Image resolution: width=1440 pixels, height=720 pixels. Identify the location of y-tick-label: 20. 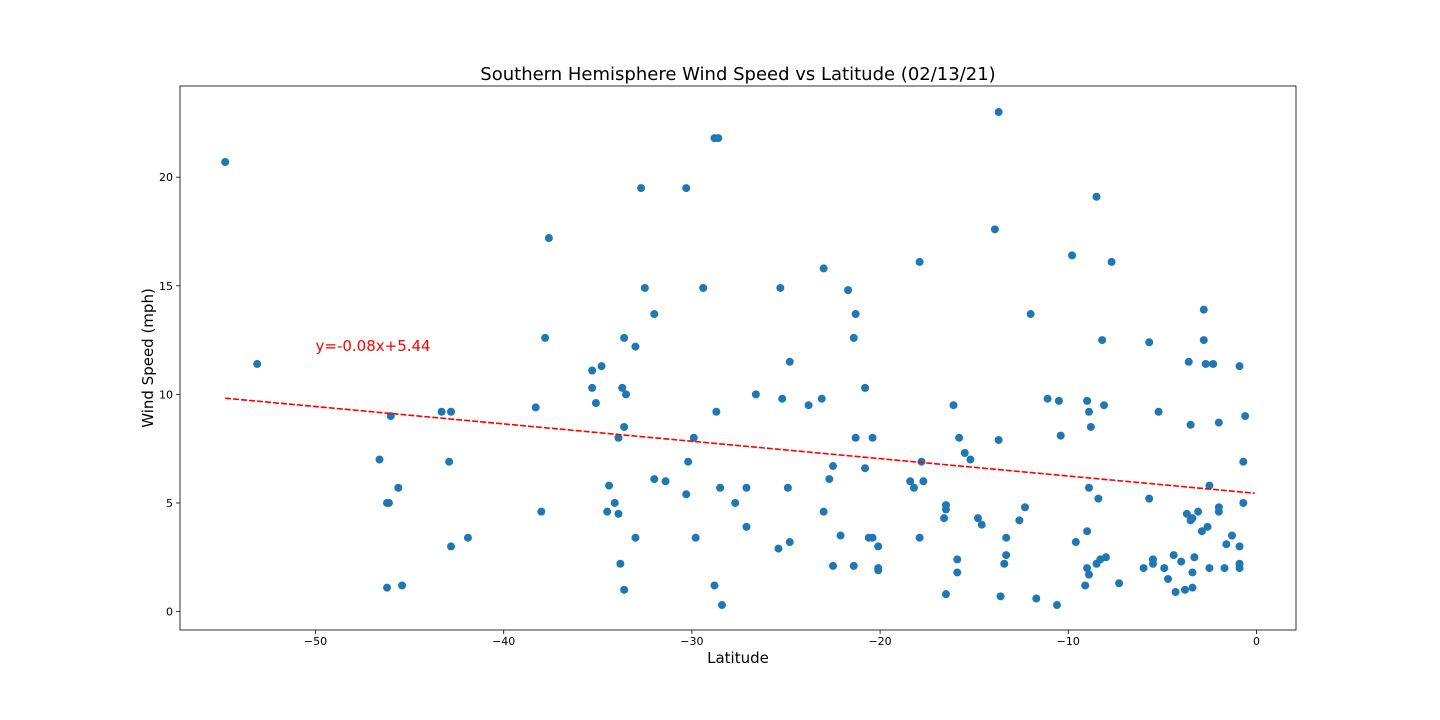
(166, 177).